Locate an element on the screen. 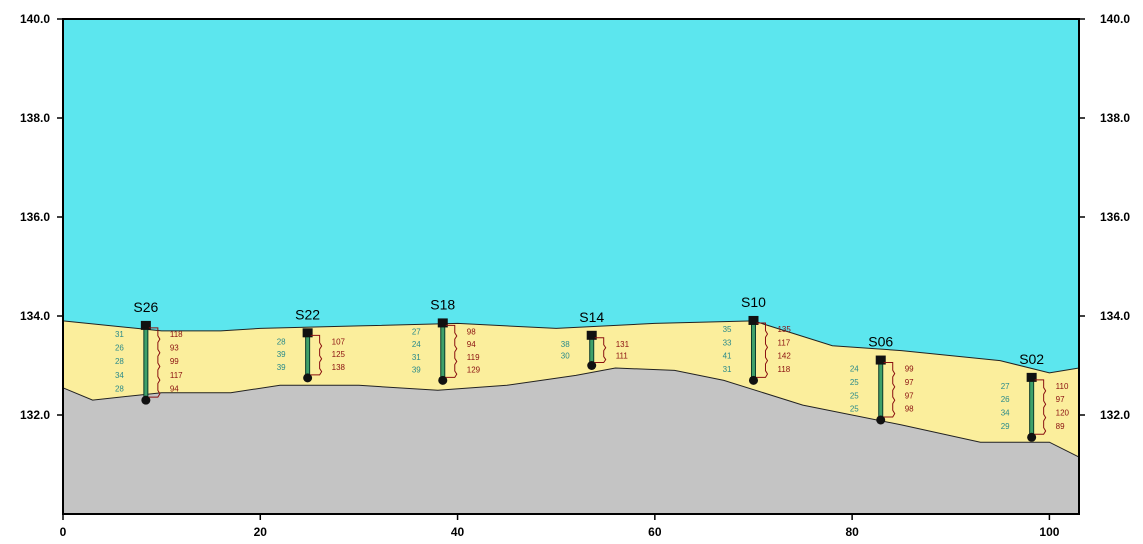 The width and height of the screenshot is (1143, 544). y-tick-label-right: 136.0 is located at coordinates (1115, 217).